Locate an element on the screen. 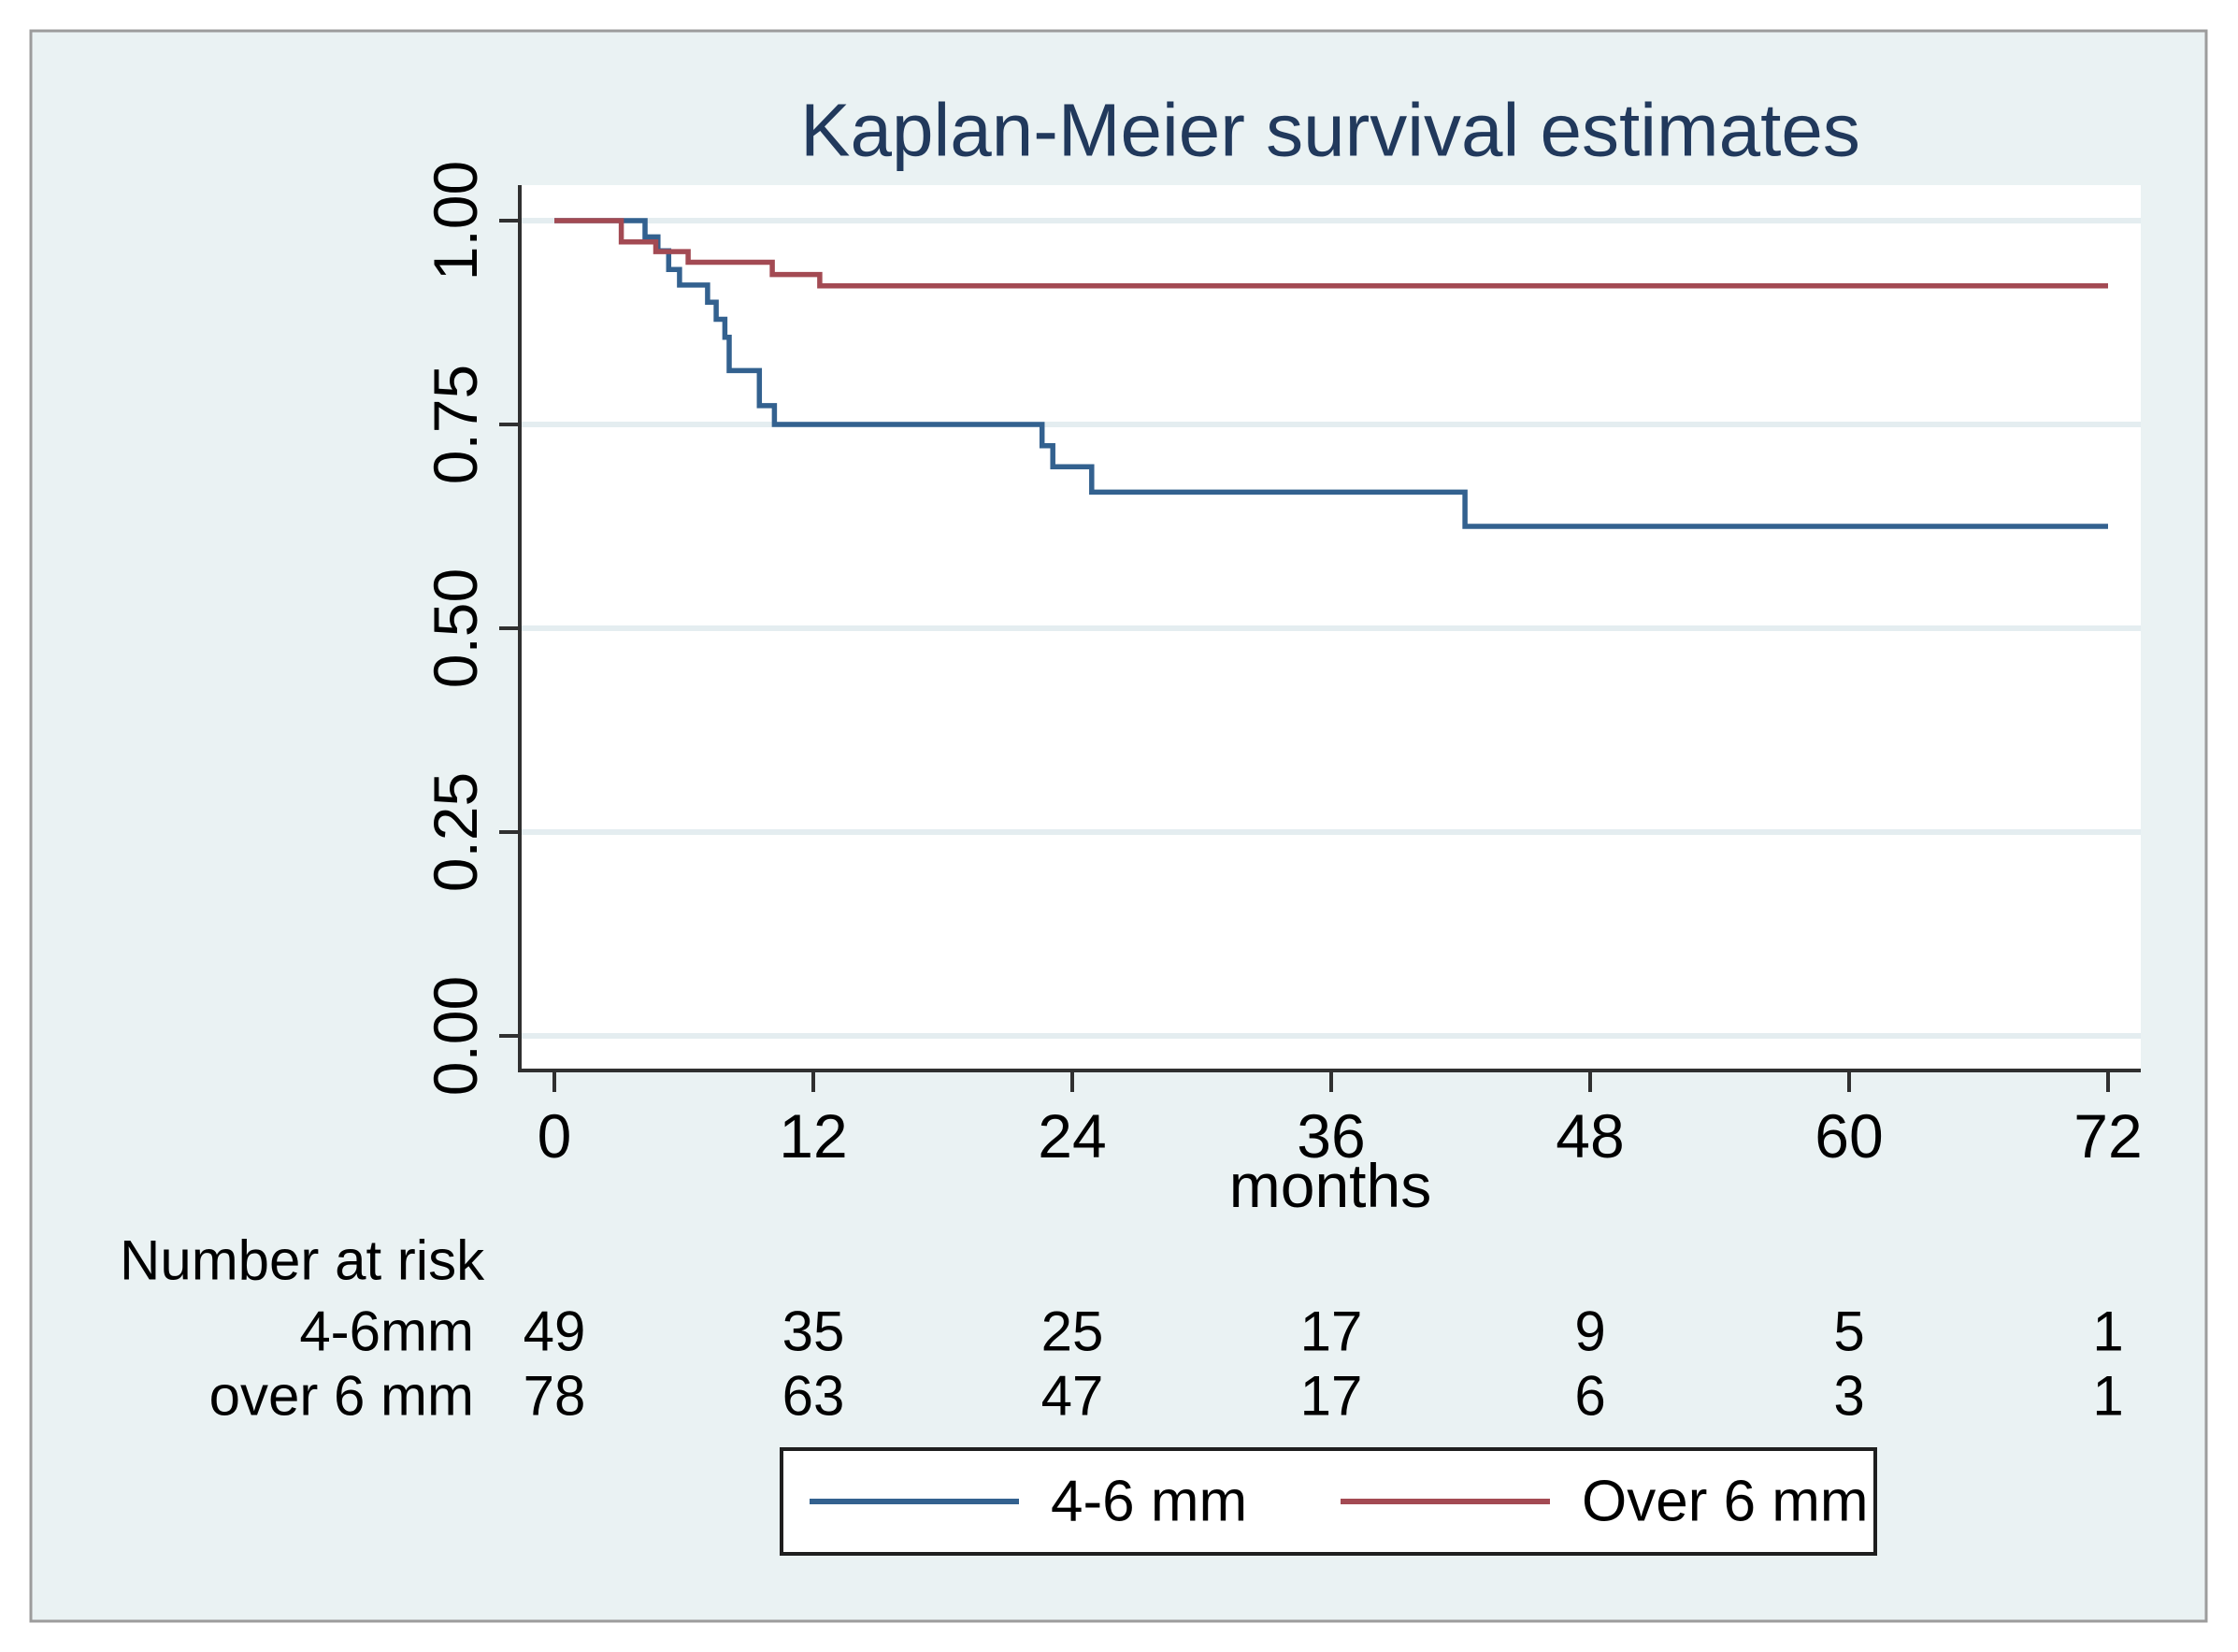 This screenshot has width=2238, height=1652. y-tick-label-0.25: 0.25 is located at coordinates (456, 832).